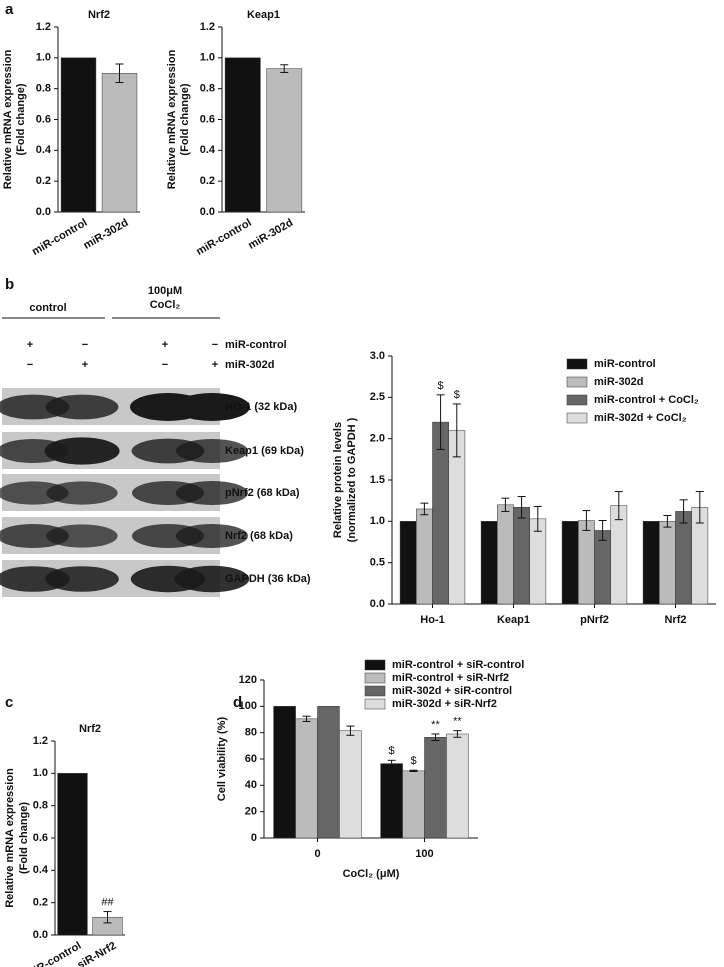  Describe the element at coordinates (338, 480) in the screenshot. I see `y-axis-label: Relative protein levels` at that location.